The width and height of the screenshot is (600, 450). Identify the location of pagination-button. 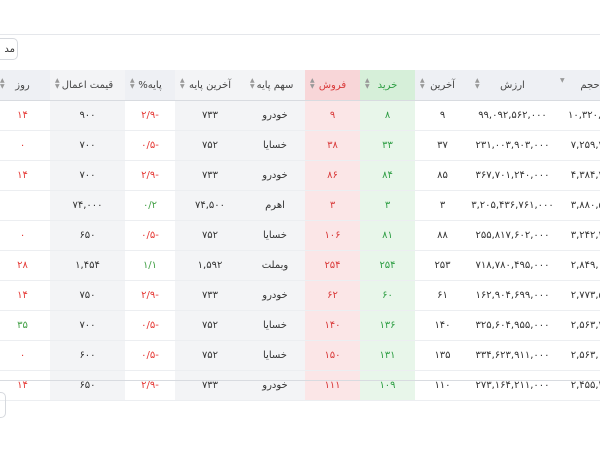
(3, 405).